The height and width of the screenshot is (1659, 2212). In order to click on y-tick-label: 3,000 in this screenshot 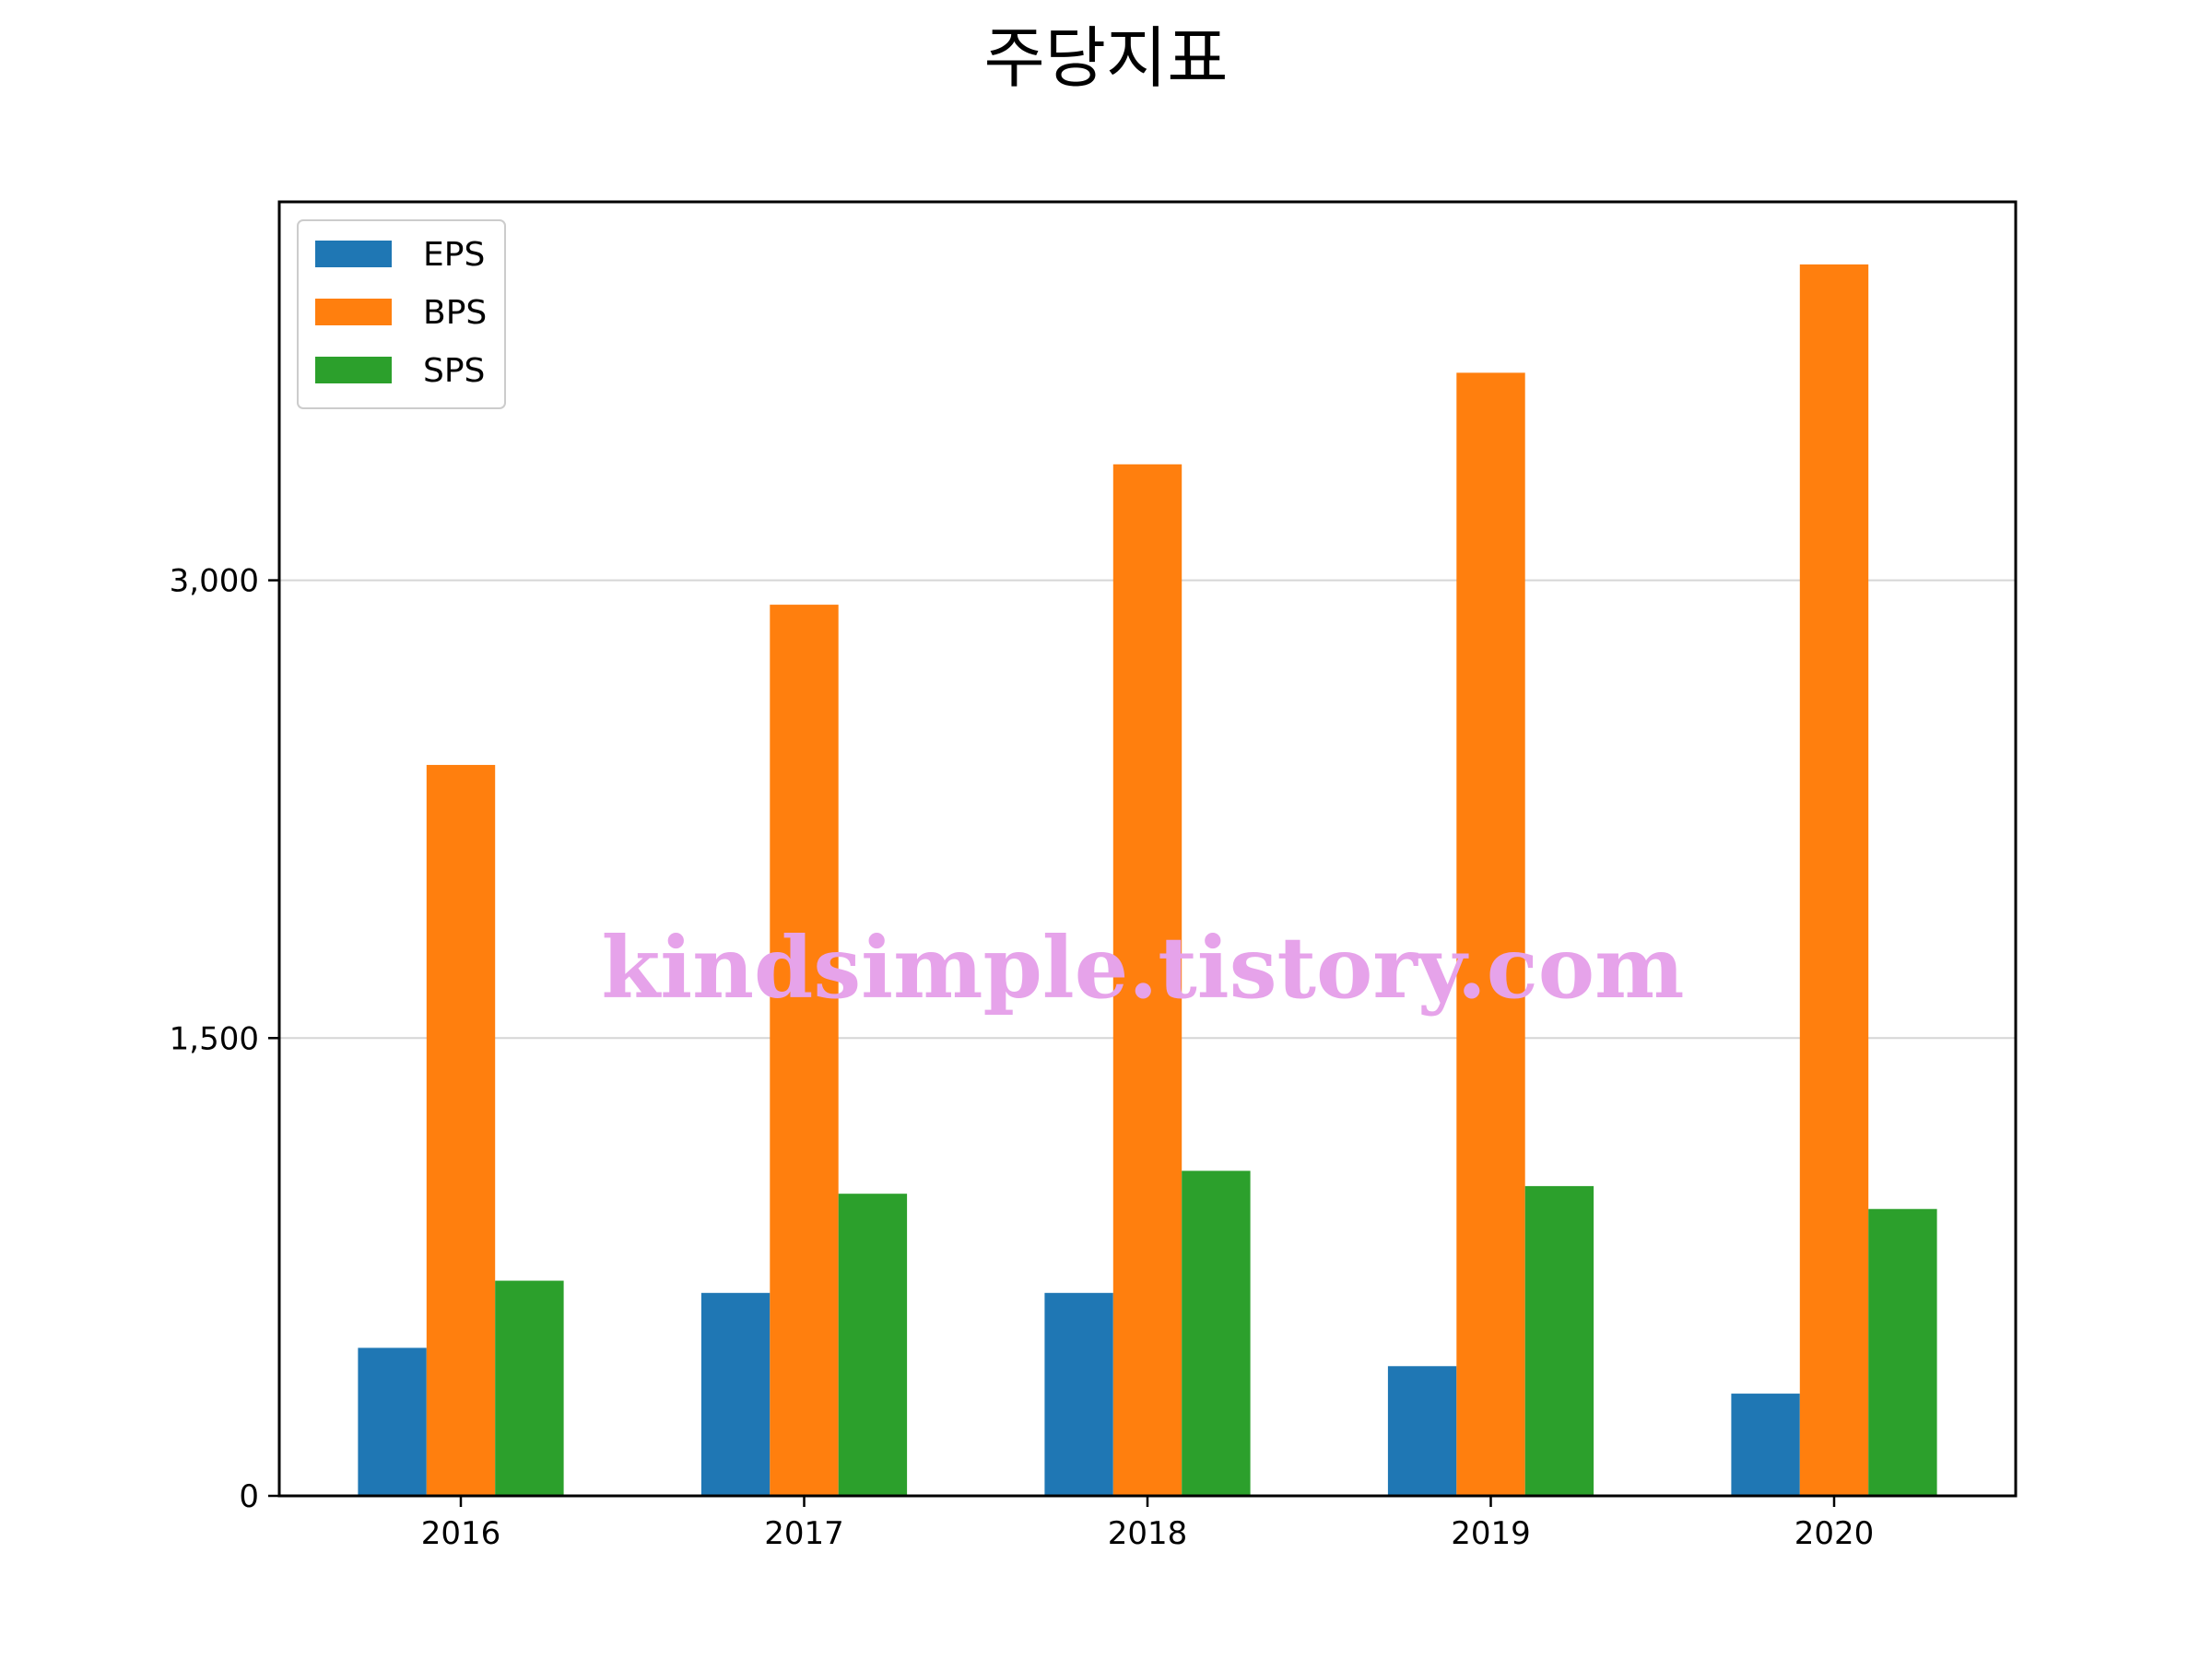, I will do `click(214, 581)`.